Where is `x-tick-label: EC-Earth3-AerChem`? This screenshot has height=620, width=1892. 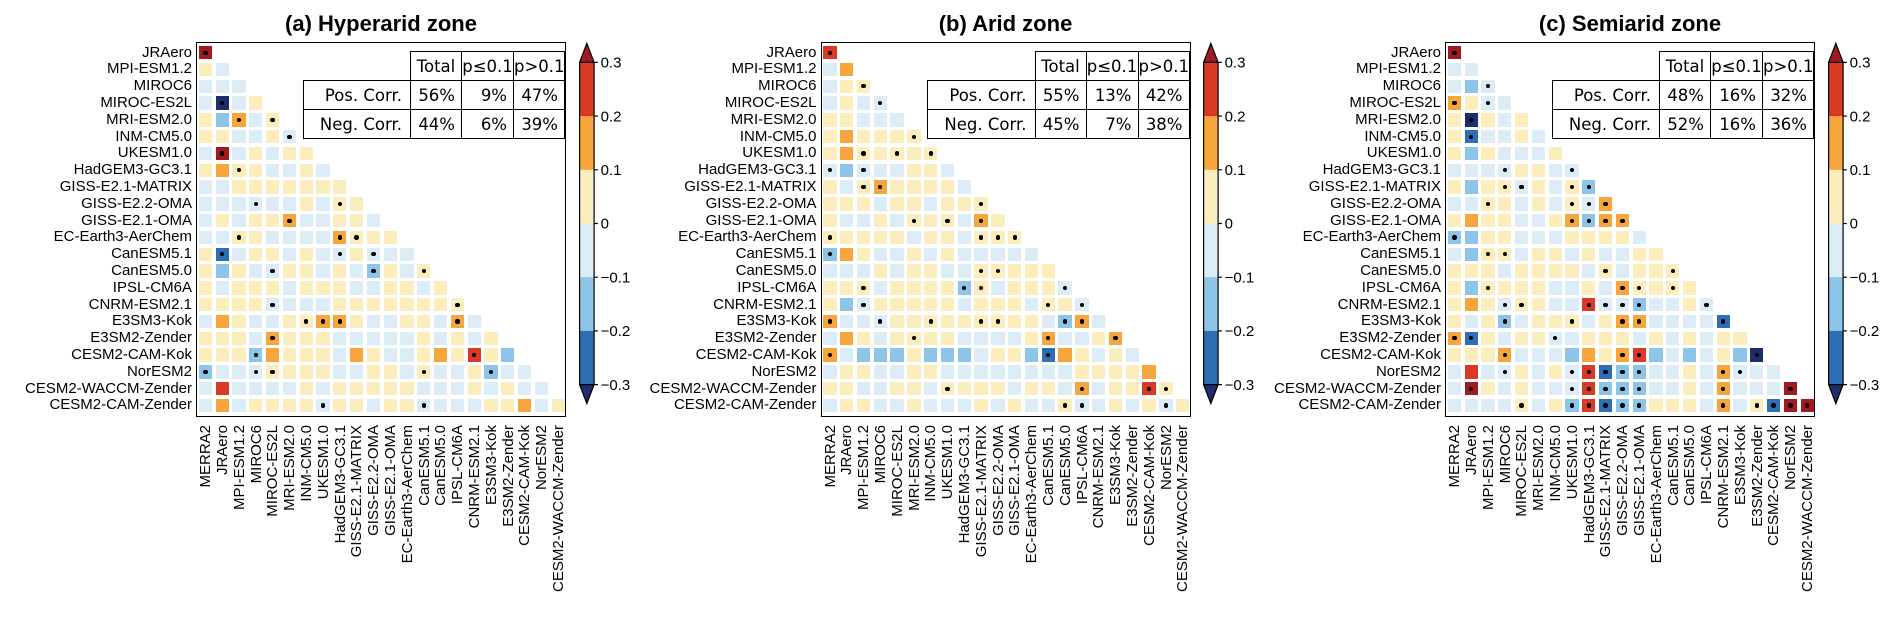
x-tick-label: EC-Earth3-AerChem is located at coordinates (1032, 494).